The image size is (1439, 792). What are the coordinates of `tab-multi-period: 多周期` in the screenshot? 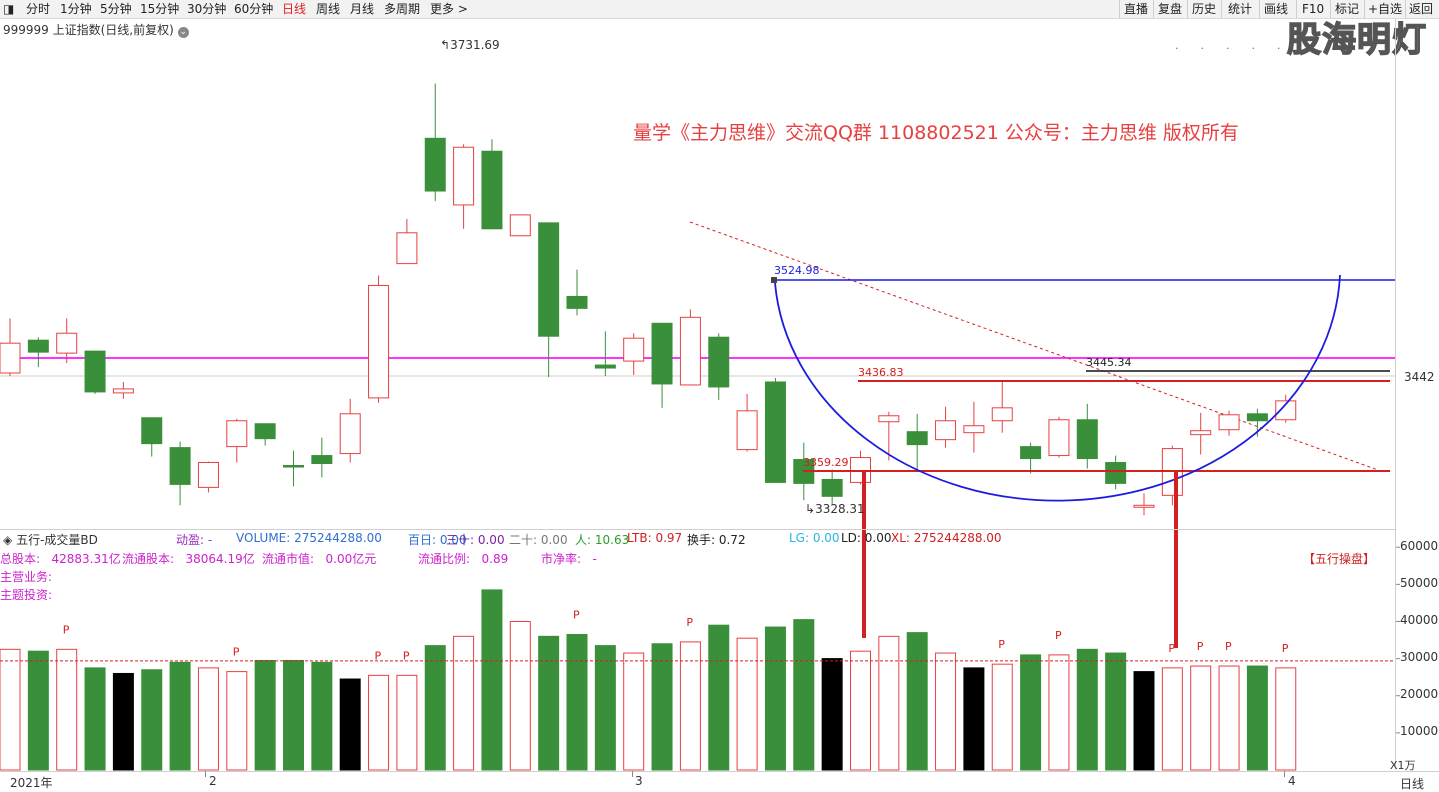 It's located at (402, 9).